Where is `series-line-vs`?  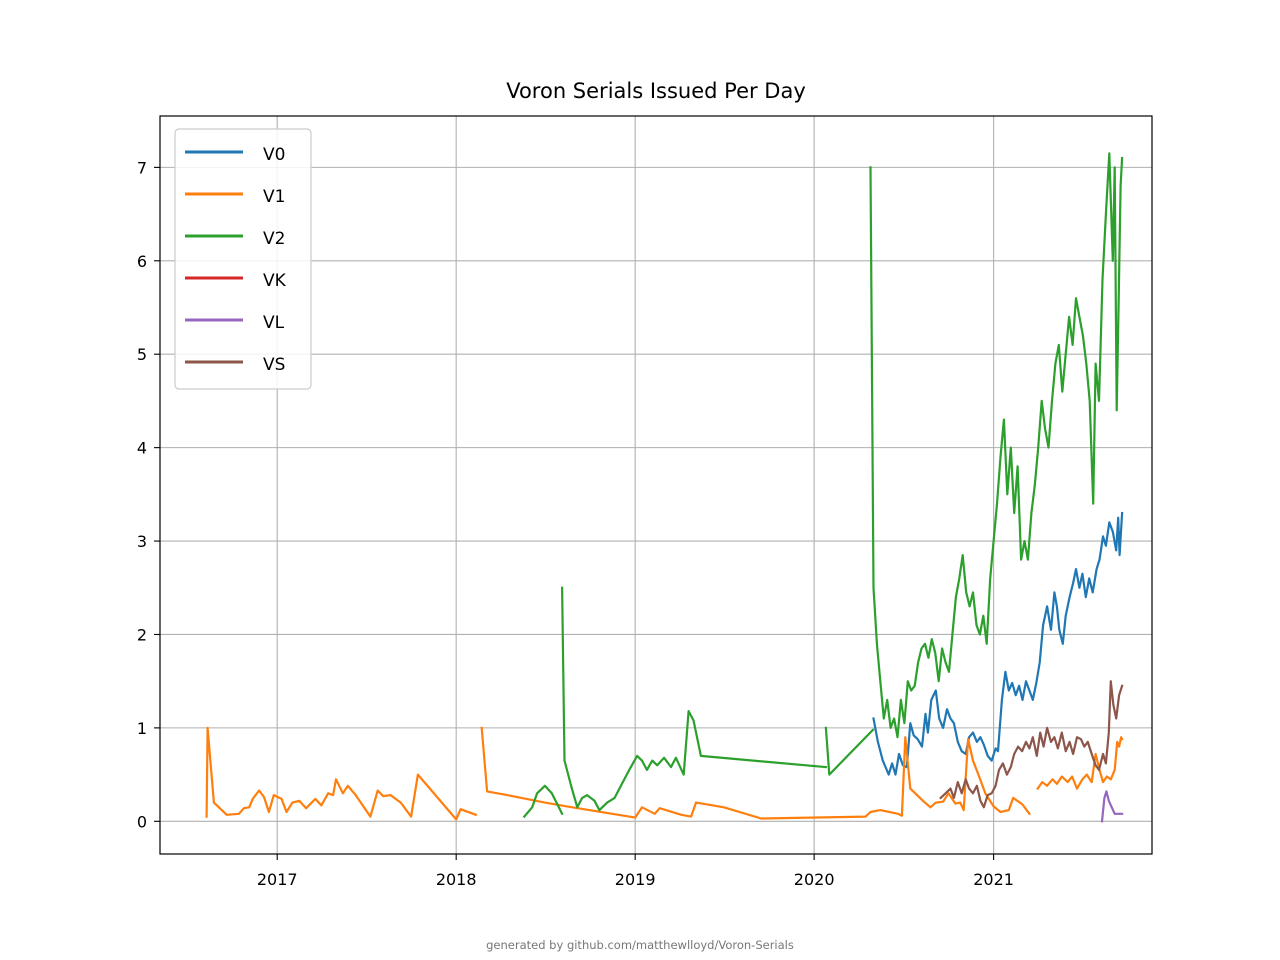 series-line-vs is located at coordinates (1031, 744).